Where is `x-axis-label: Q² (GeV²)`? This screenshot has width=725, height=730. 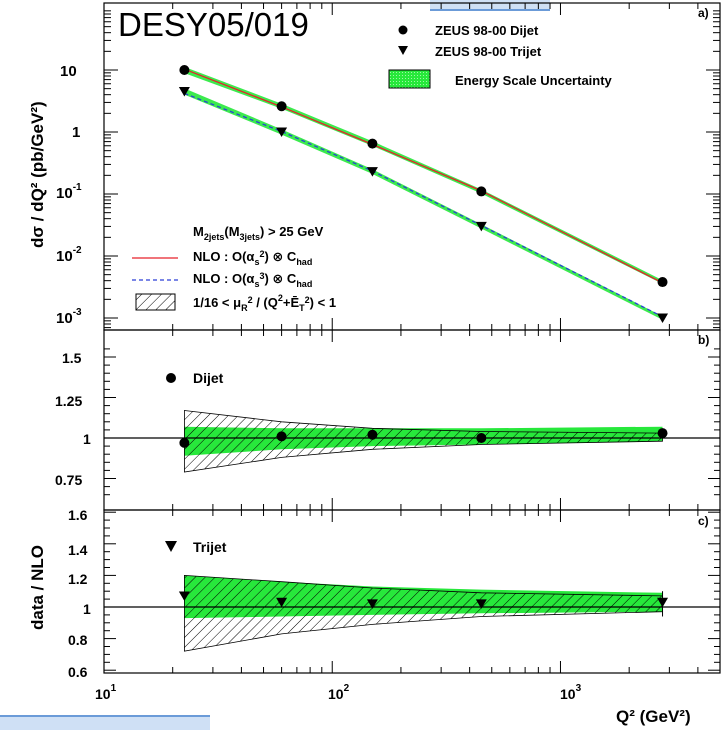 x-axis-label: Q² (GeV²) is located at coordinates (653, 716).